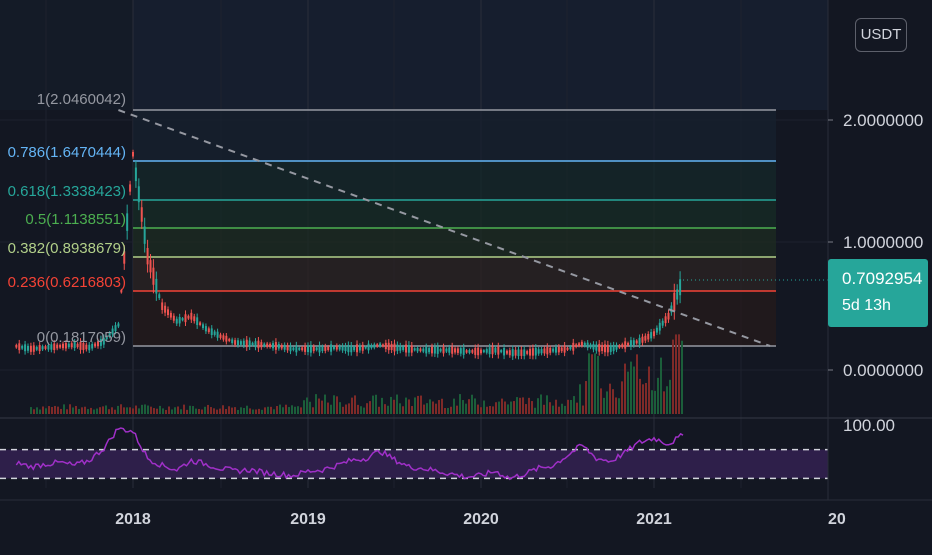 This screenshot has height=555, width=932. I want to click on time-axis-label: 2018, so click(133, 519).